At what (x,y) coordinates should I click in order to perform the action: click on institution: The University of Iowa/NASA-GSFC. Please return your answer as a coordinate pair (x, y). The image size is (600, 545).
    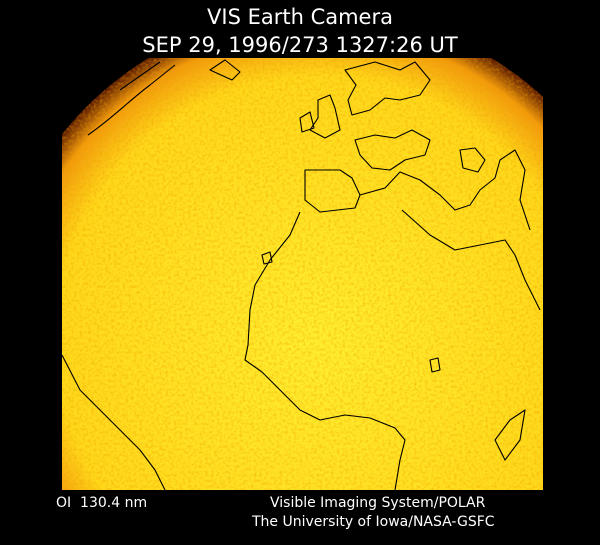
    Looking at the image, I should click on (373, 522).